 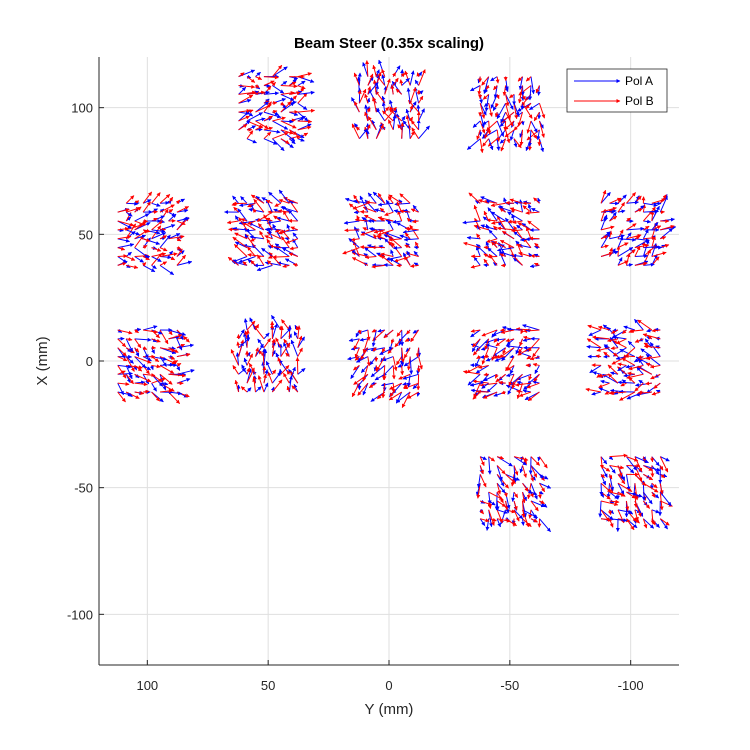 I want to click on legend-label-pol-b: Pol B, so click(x=639, y=101).